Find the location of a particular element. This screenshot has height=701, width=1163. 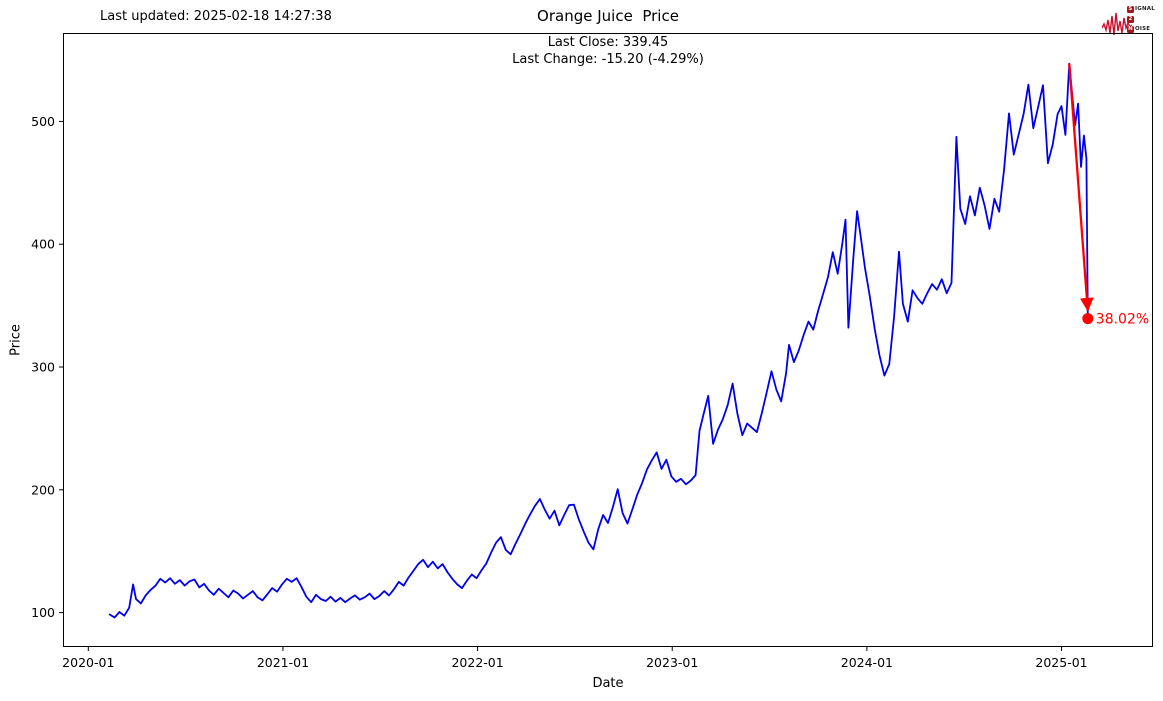

x-tick-label: 2020-01 is located at coordinates (88, 662).